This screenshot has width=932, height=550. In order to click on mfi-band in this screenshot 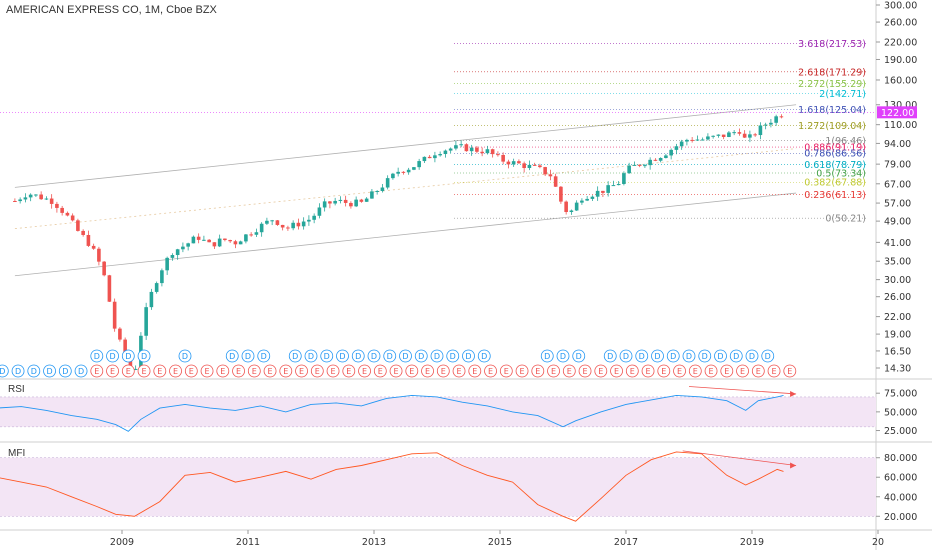, I will do `click(438, 487)`.